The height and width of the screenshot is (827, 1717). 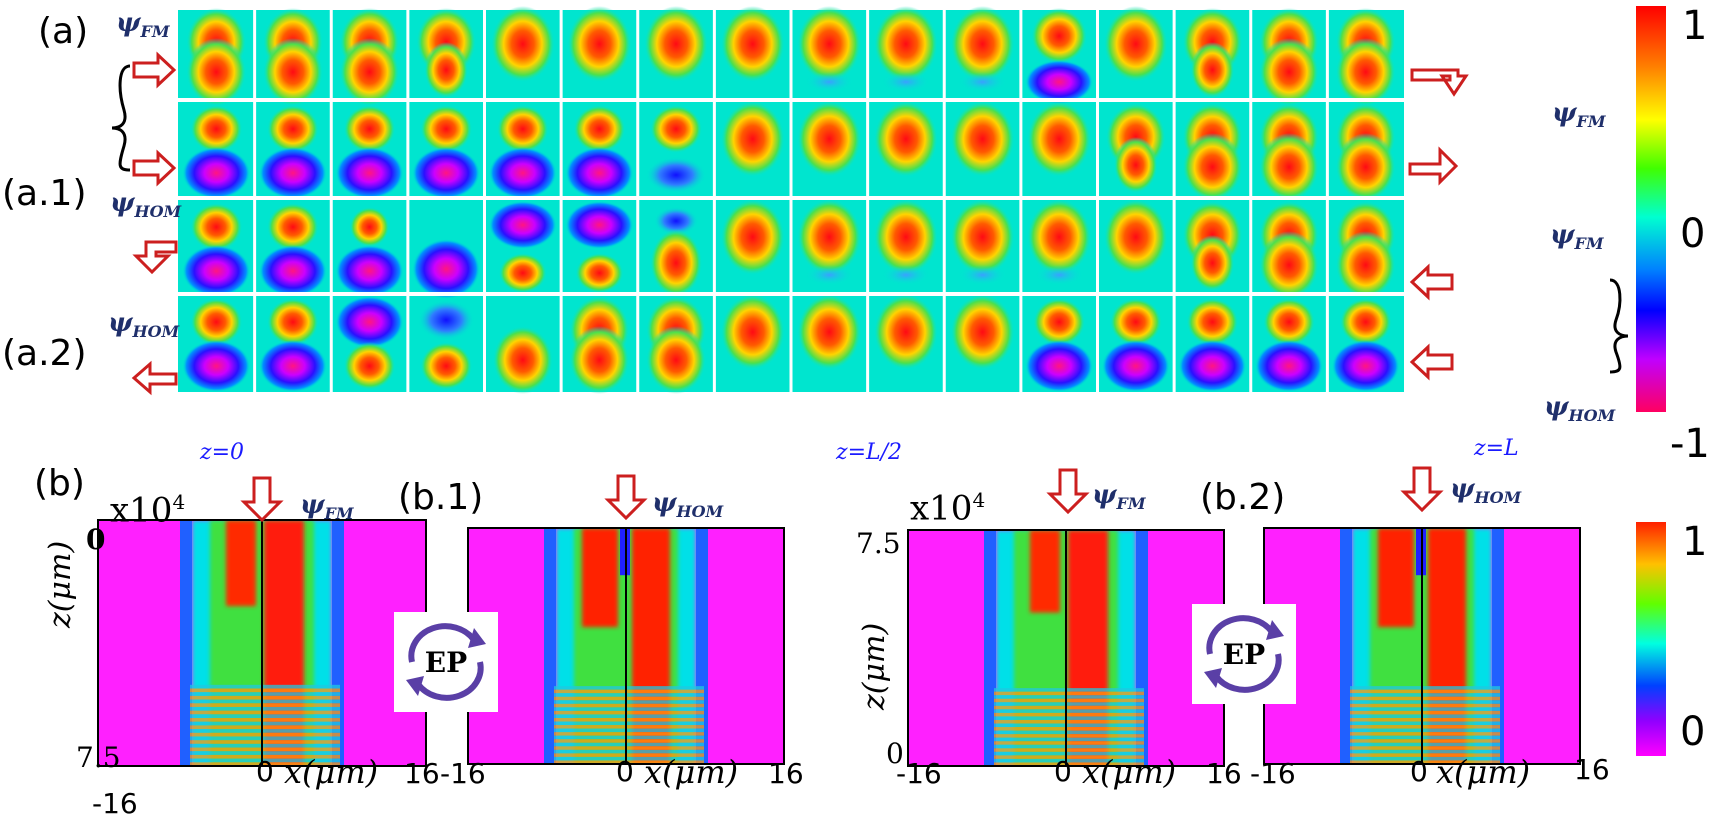 I want to click on mode-cell-r1-c7, so click(x=752, y=139).